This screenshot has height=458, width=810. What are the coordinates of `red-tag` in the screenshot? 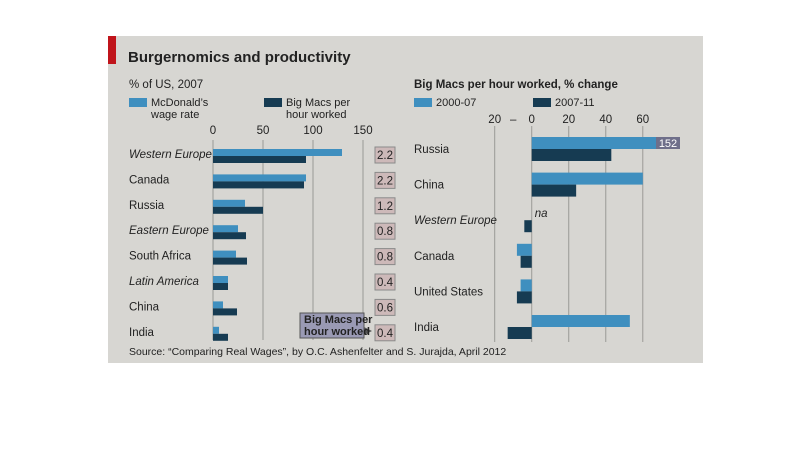 It's located at (112, 50).